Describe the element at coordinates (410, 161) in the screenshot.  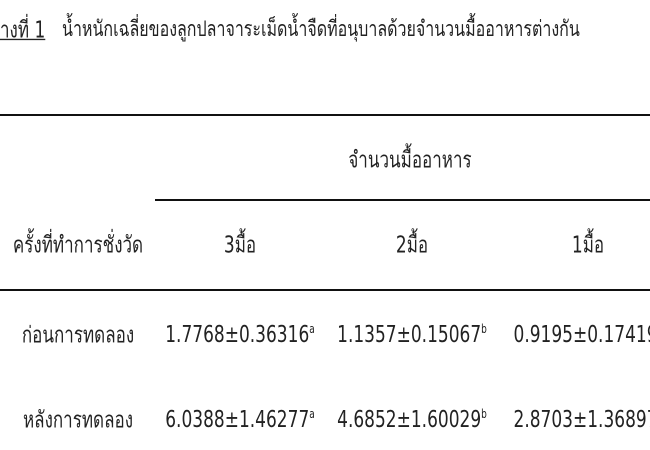
I see `group-header: จำนวนมื้ออาหาร` at that location.